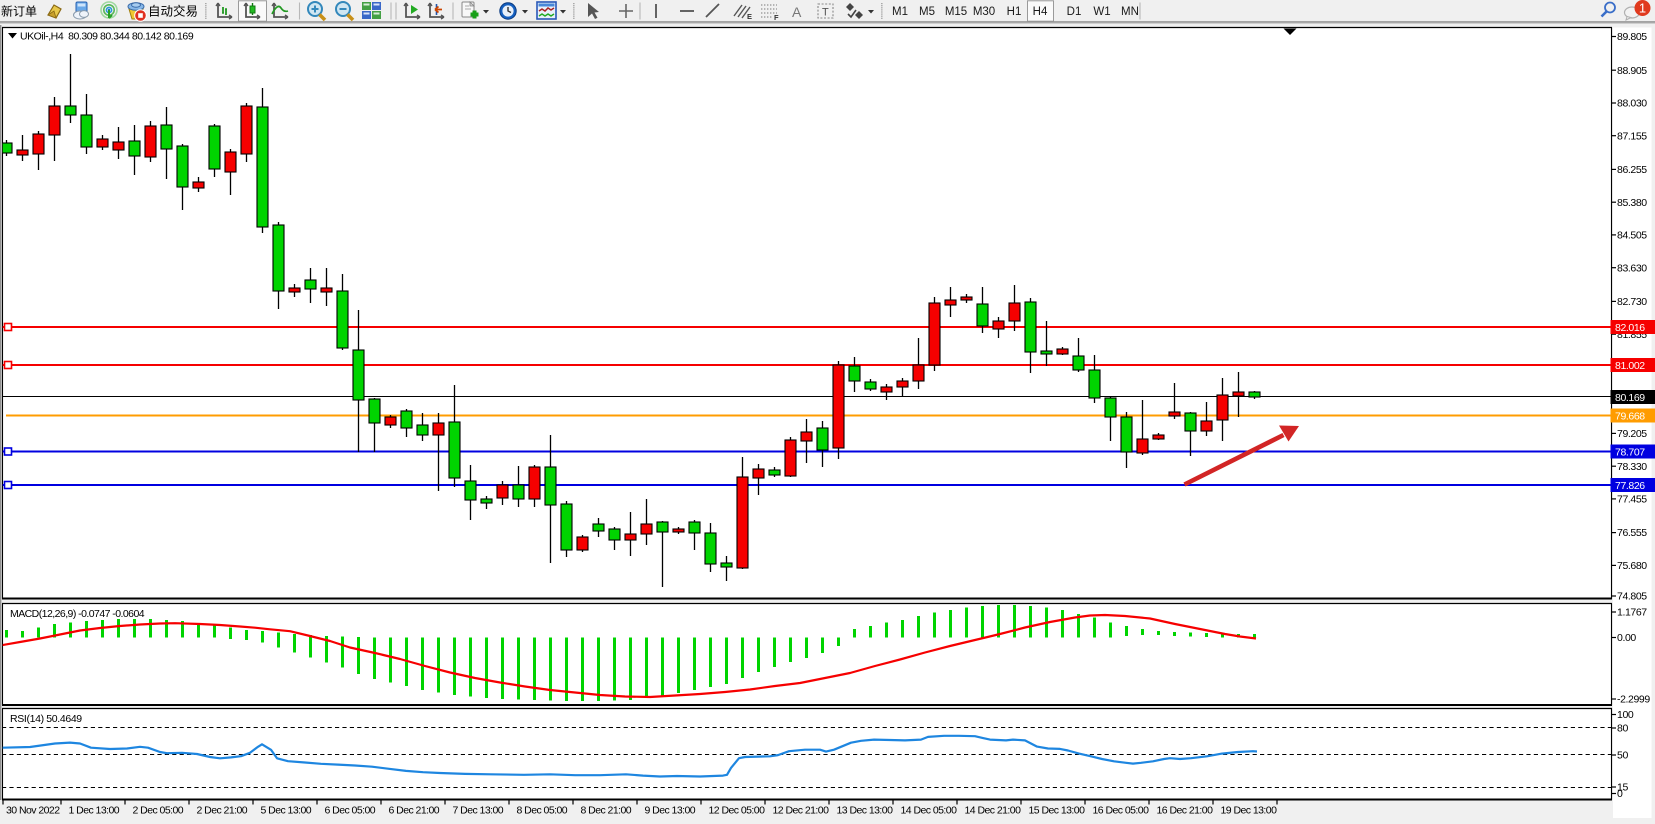 This screenshot has height=824, width=1655. Describe the element at coordinates (158, 811) in the screenshot. I see `svg-text: 2 Dec 05:00` at that location.